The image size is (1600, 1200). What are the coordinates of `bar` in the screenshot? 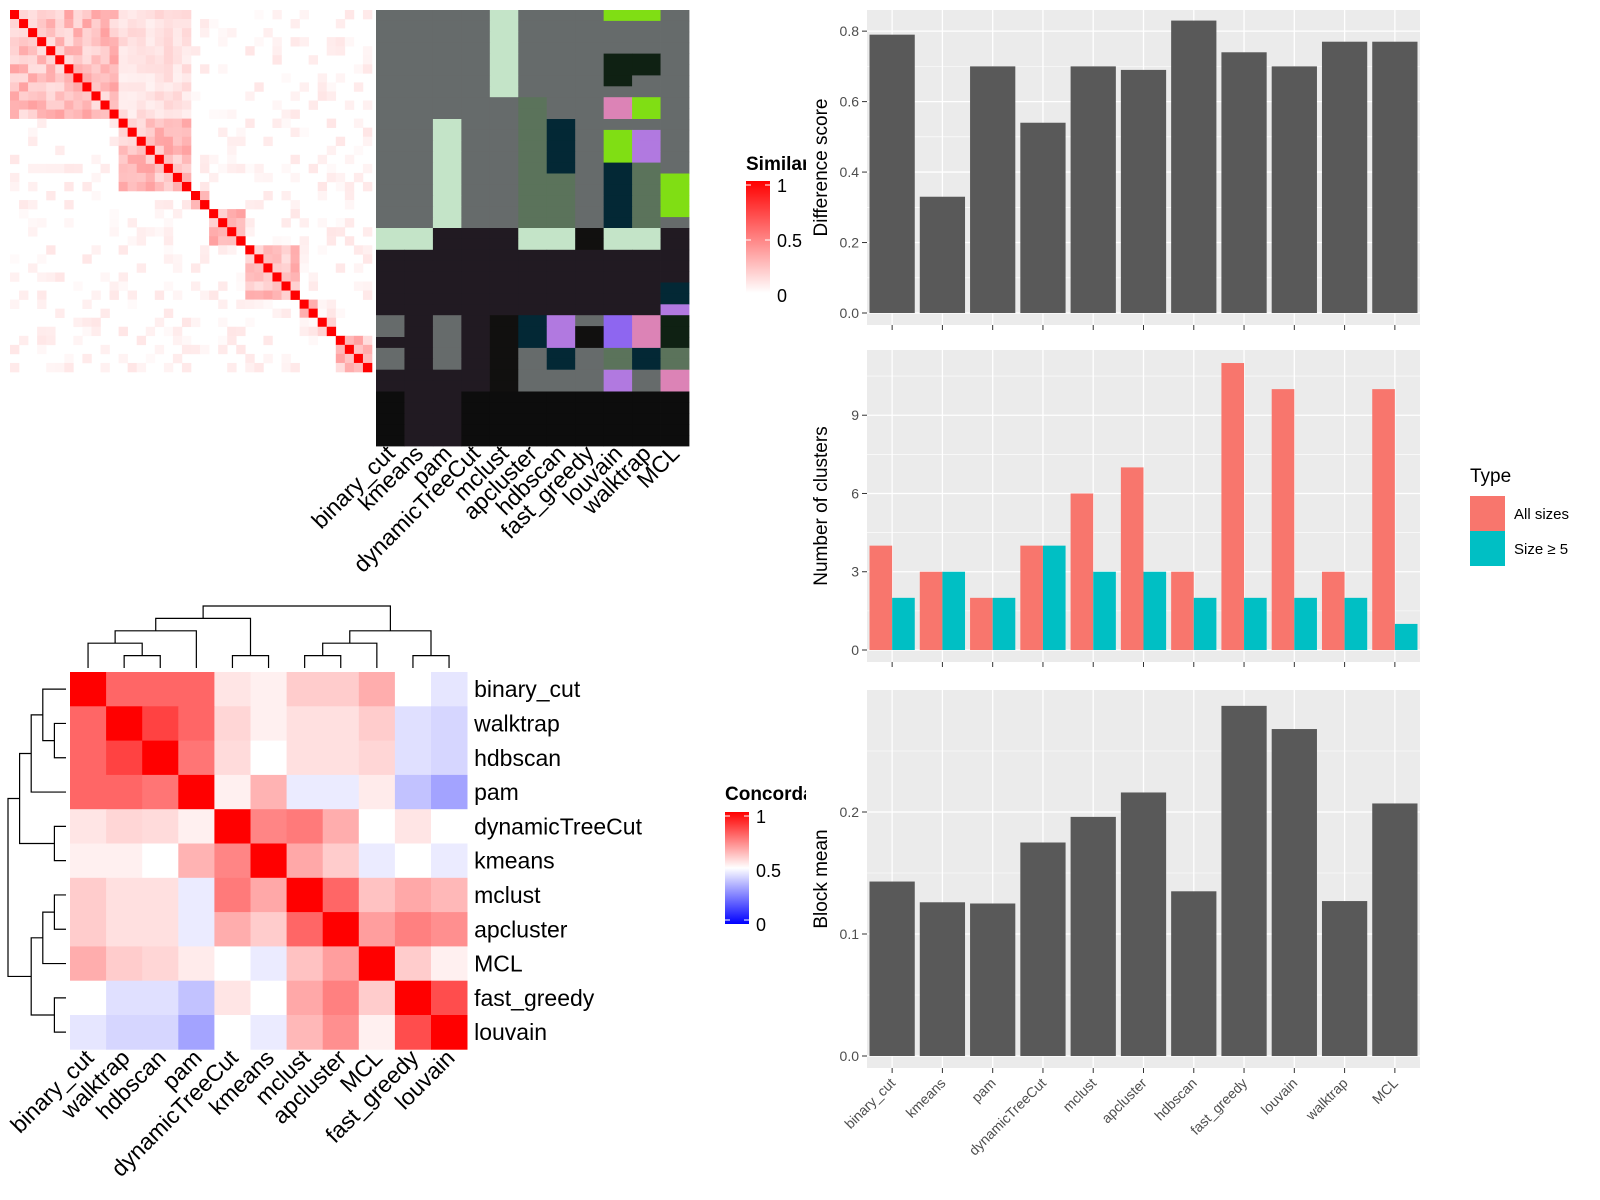 It's located at (1344, 177).